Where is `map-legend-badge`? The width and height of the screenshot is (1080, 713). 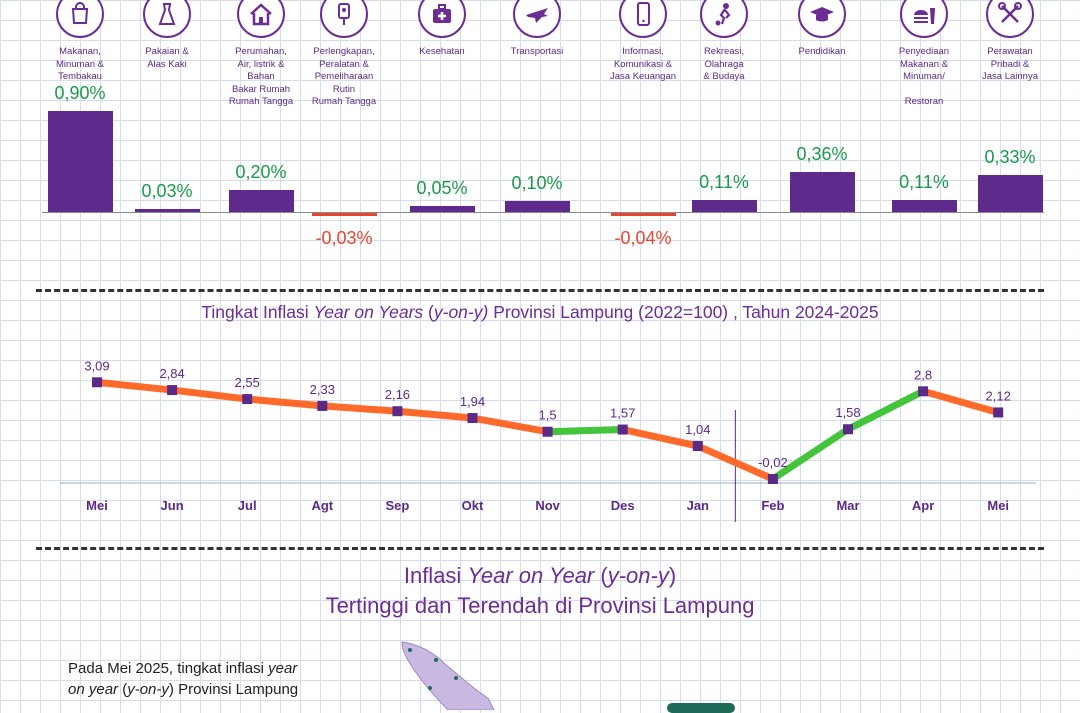 map-legend-badge is located at coordinates (701, 708).